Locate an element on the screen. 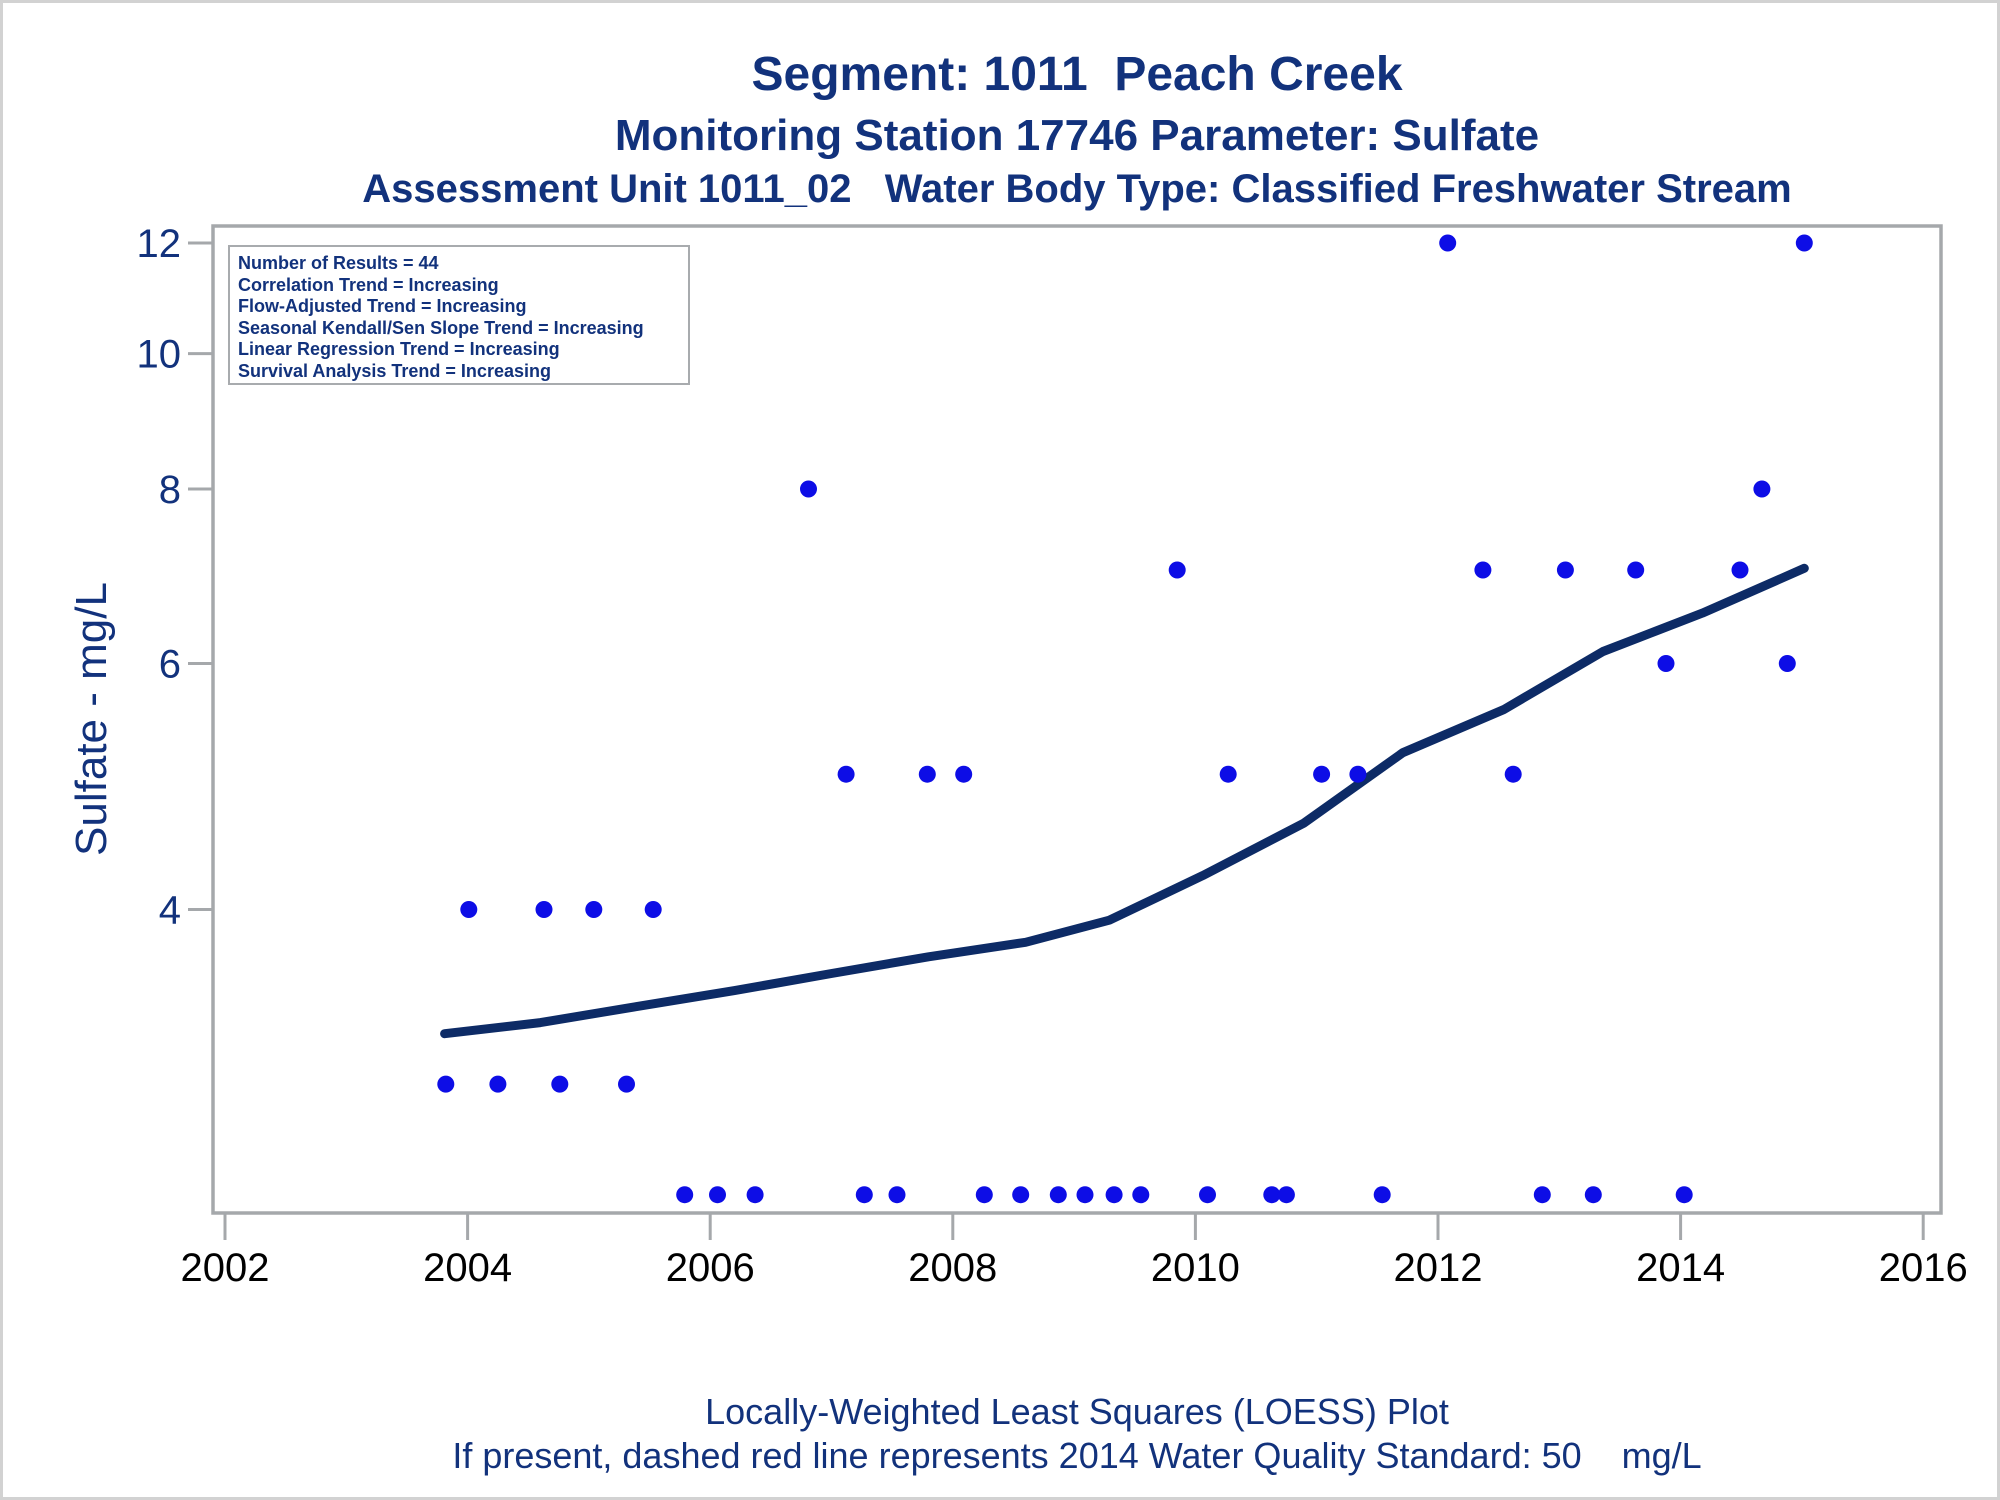 This screenshot has height=1500, width=2000. stats-line-survival-analysis: Survival Analysis Trend = Increasing is located at coordinates (394, 370).